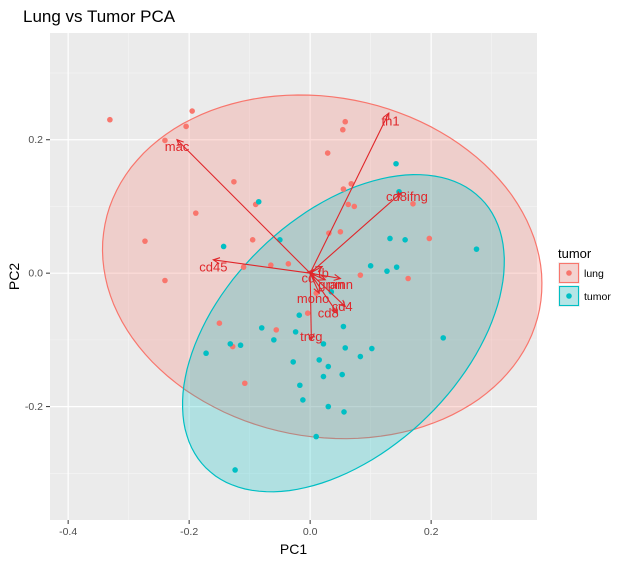  I want to click on loading-arrow-cd8, so click(323, 293).